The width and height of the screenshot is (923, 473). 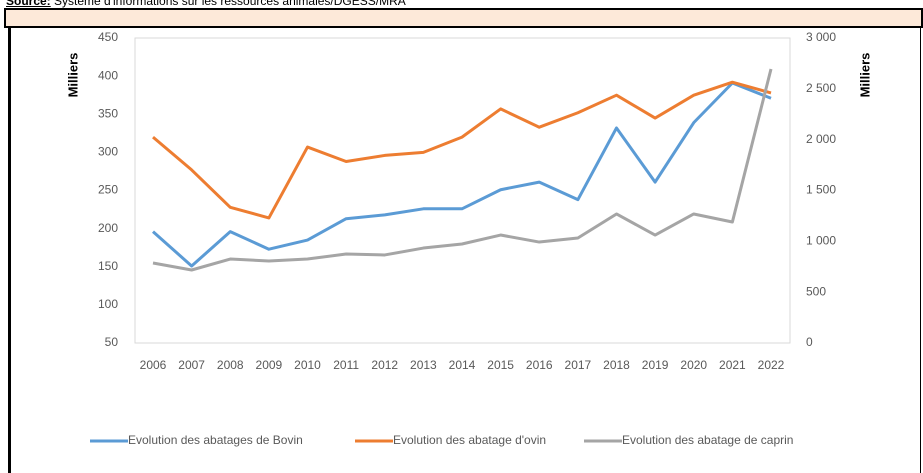 What do you see at coordinates (108, 190) in the screenshot?
I see `y-tick-label: 250` at bounding box center [108, 190].